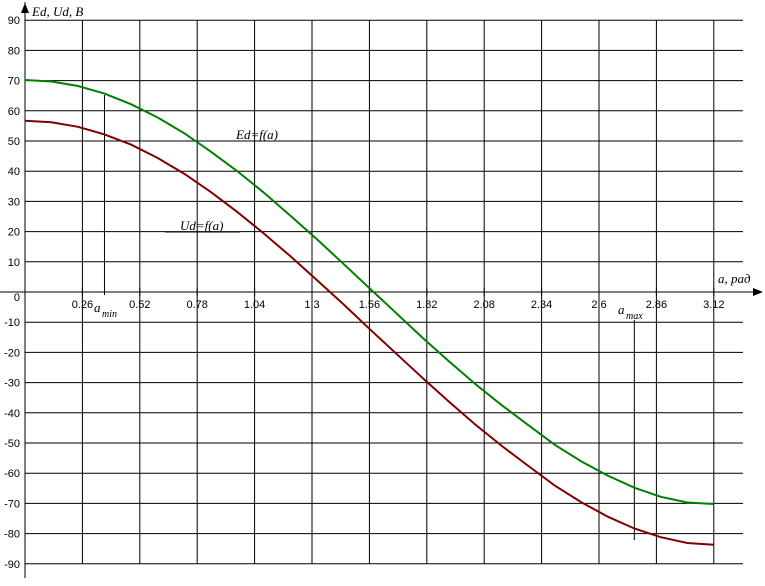 Image resolution: width=765 pixels, height=586 pixels. What do you see at coordinates (14, 51) in the screenshot?
I see `y-tick-label: 80` at bounding box center [14, 51].